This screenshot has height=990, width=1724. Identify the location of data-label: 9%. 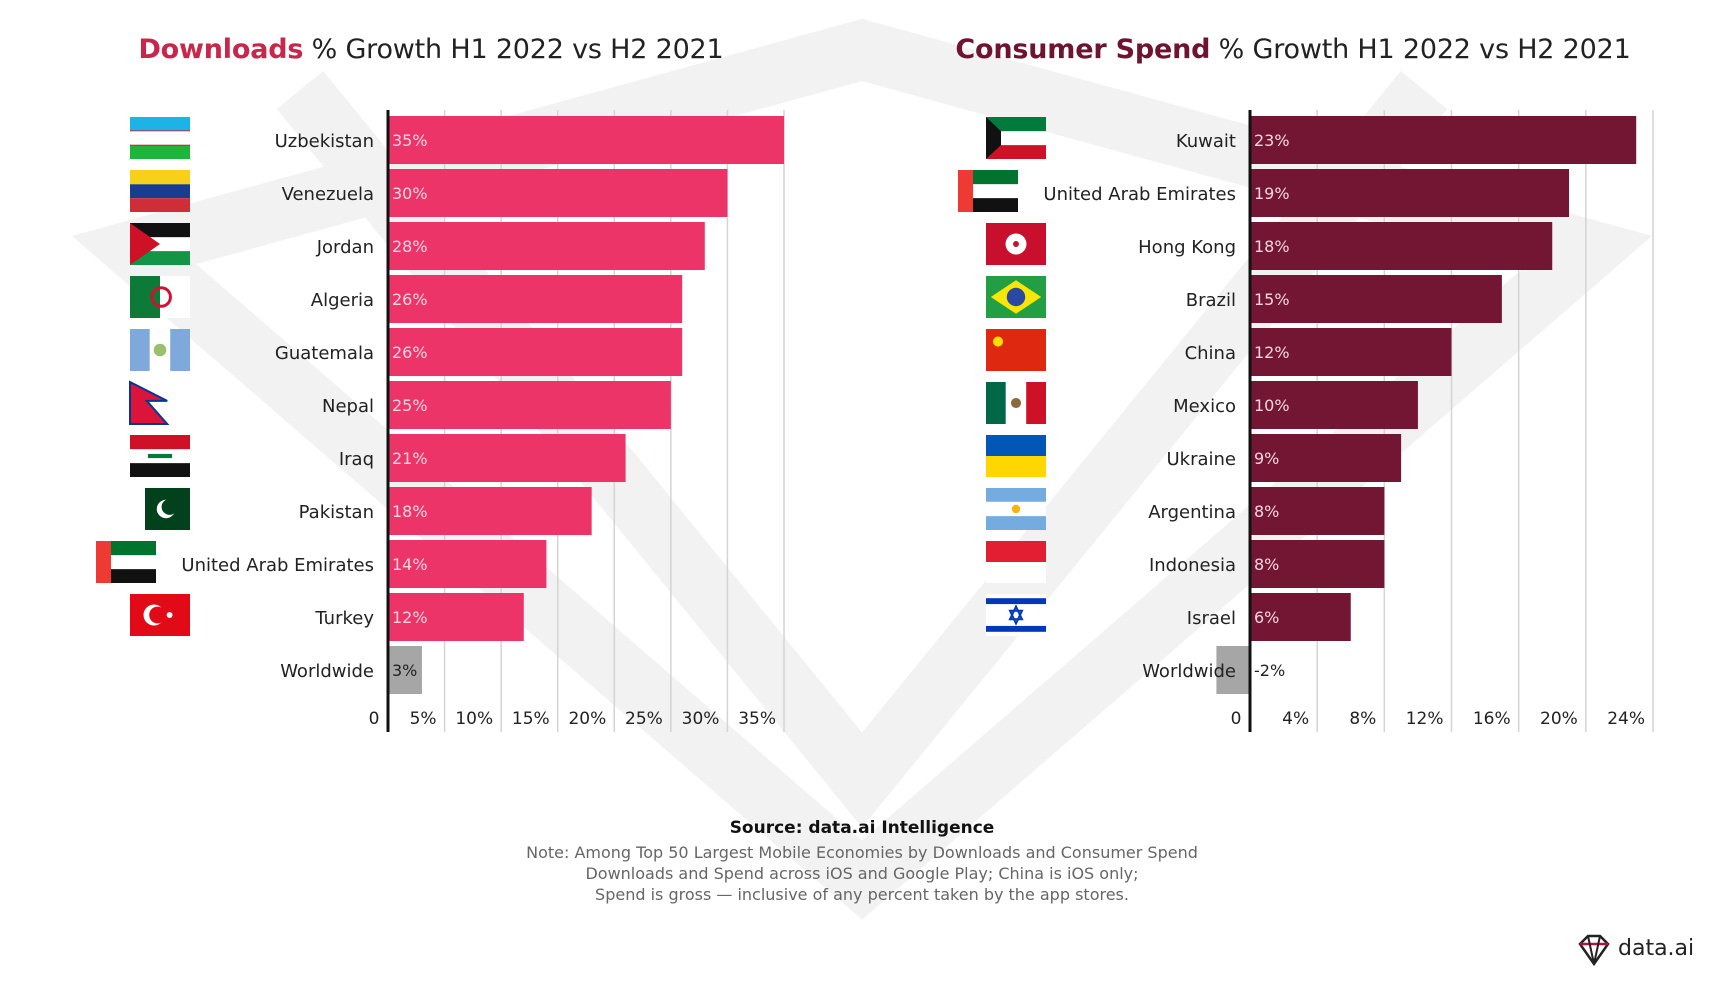
(1266, 458).